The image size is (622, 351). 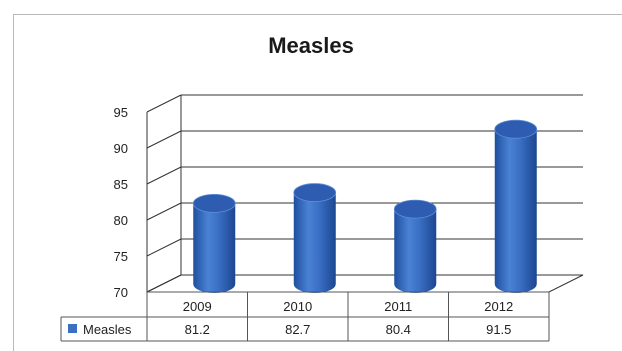 What do you see at coordinates (305, 316) in the screenshot?
I see `data-table: 2009 2010 2011 2012 Measles 81.2 82.7 80.4 91.5` at bounding box center [305, 316].